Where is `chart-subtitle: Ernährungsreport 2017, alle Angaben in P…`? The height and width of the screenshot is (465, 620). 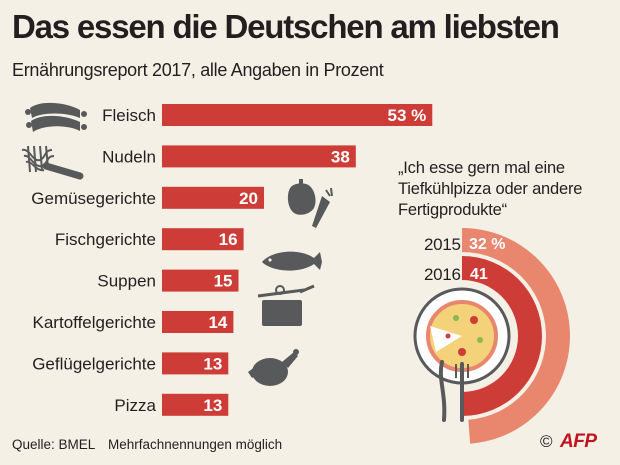 chart-subtitle: Ernährungsreport 2017, alle Angaben in P… is located at coordinates (198, 70).